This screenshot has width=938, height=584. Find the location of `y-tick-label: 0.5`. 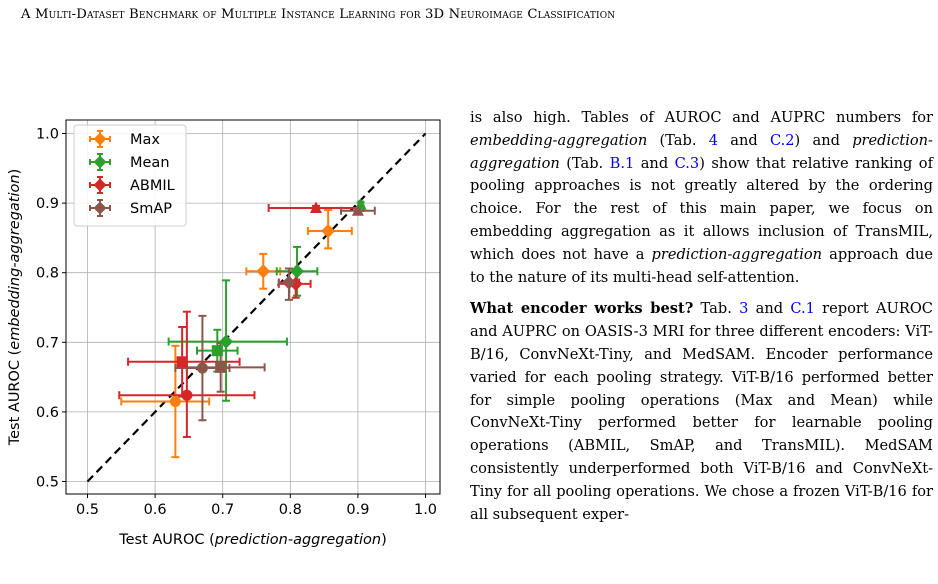

y-tick-label: 0.5 is located at coordinates (47, 483).